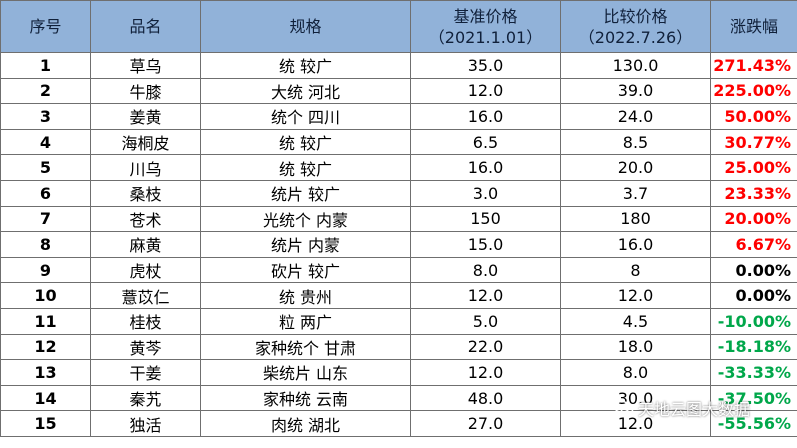 The width and height of the screenshot is (797, 448). Describe the element at coordinates (45, 270) in the screenshot. I see `row-index: 9` at that location.